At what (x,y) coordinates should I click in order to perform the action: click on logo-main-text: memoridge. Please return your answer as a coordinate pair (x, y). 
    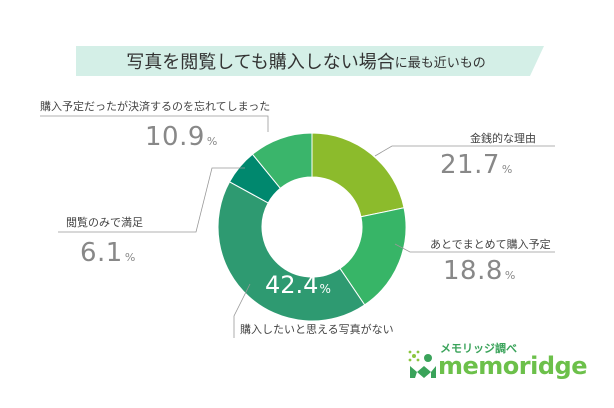
    Looking at the image, I should click on (512, 366).